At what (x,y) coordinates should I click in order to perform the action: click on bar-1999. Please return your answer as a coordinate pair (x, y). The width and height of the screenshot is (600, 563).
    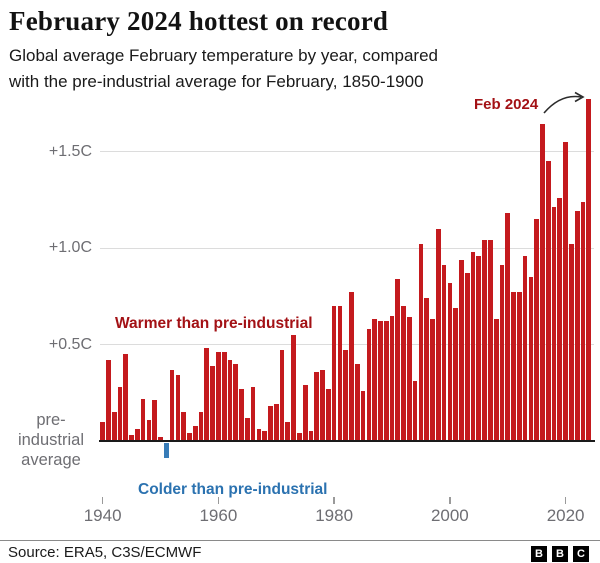
    Looking at the image, I should click on (444, 353).